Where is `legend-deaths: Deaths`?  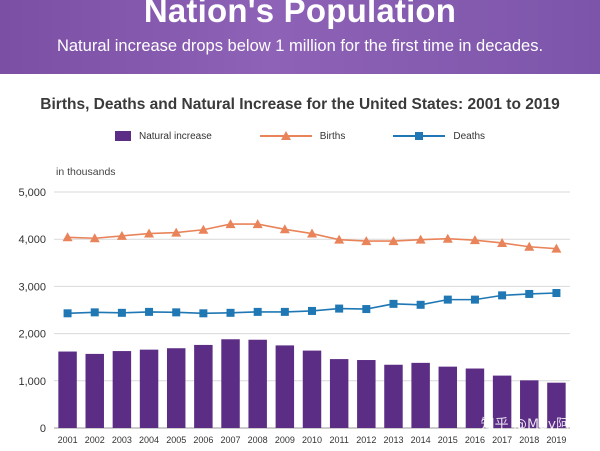
legend-deaths: Deaths is located at coordinates (439, 136).